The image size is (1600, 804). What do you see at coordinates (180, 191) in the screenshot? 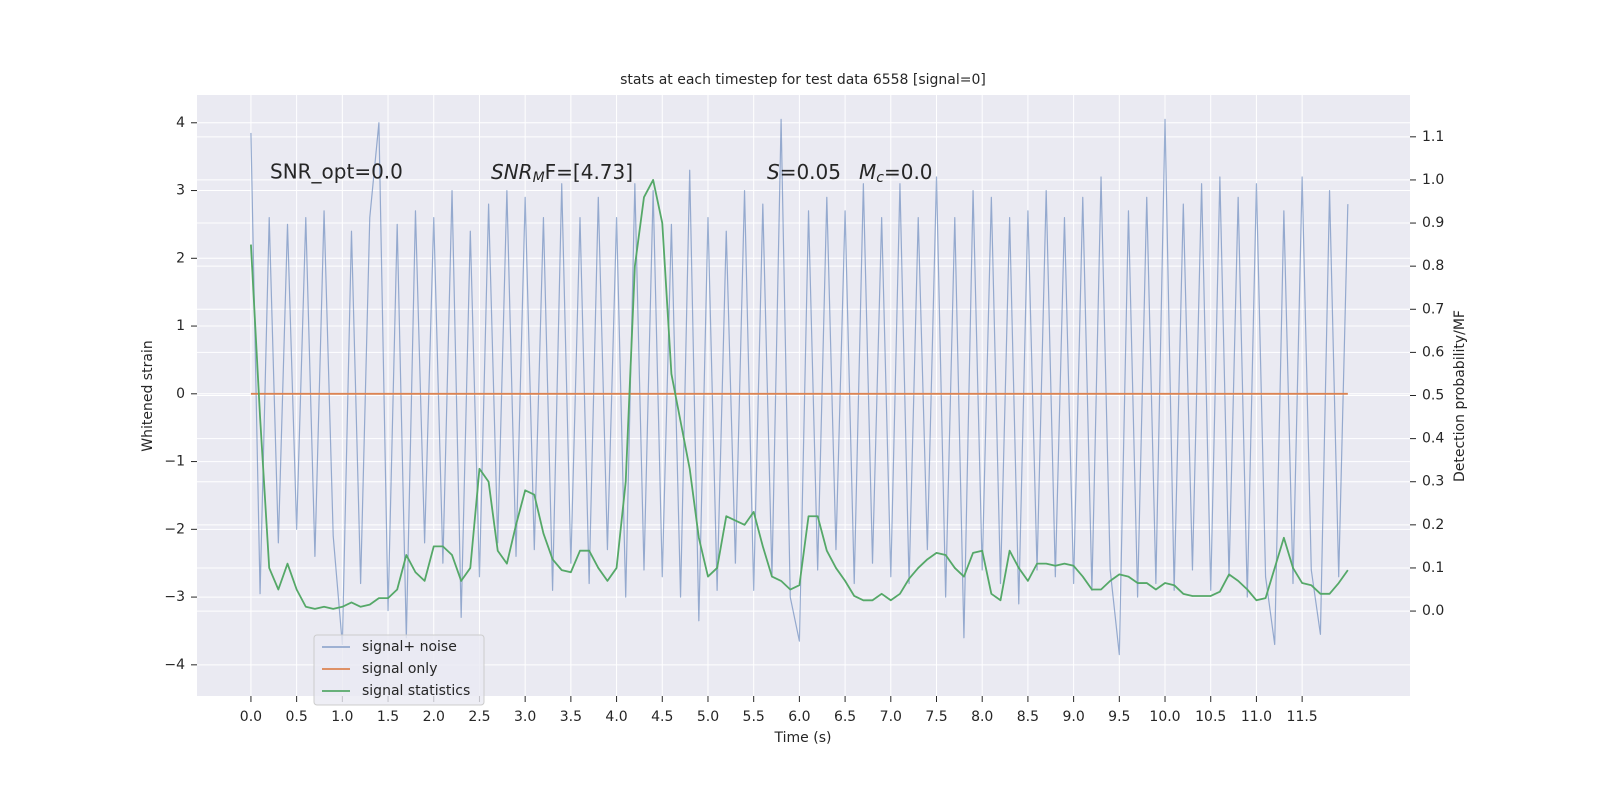
I see `y-tick-label: 3` at bounding box center [180, 191].